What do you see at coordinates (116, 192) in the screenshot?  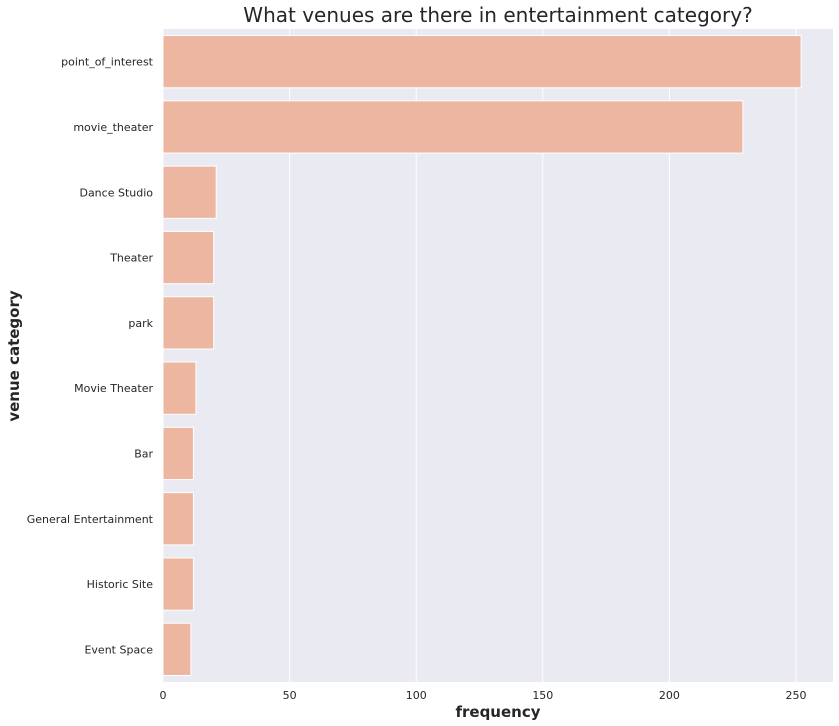 I see `y-tick-label: Dance Studio` at bounding box center [116, 192].